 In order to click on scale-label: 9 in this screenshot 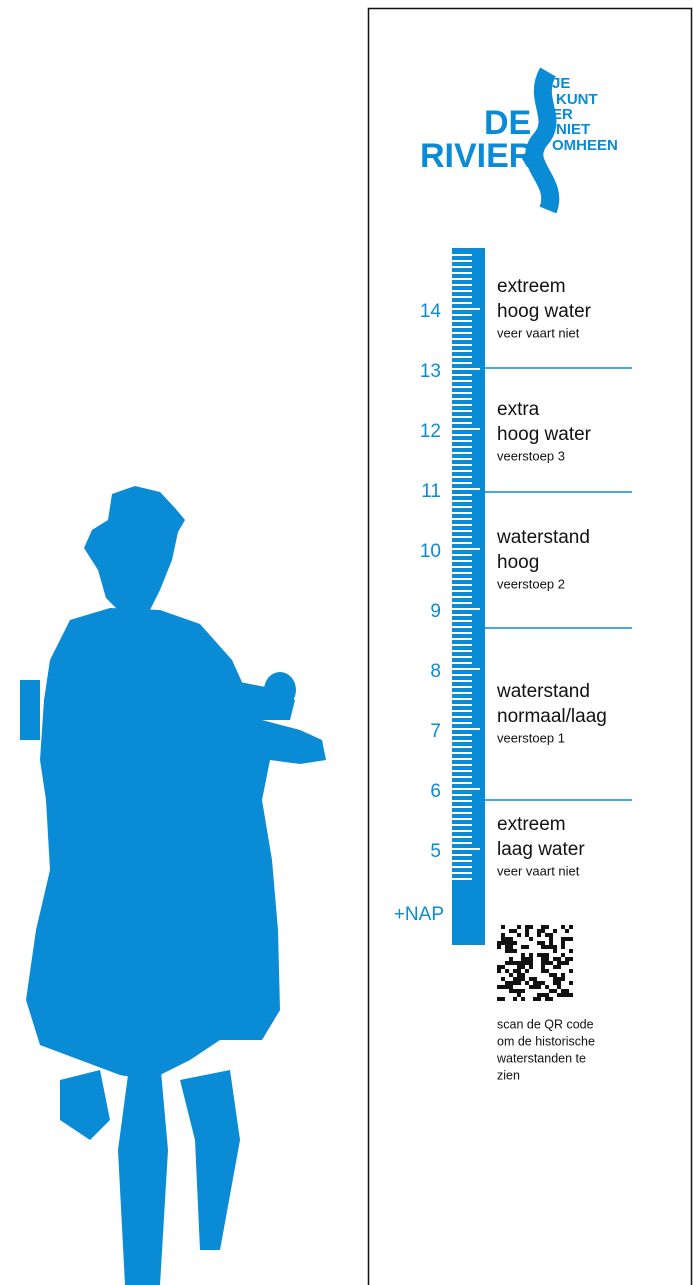, I will do `click(435, 611)`.